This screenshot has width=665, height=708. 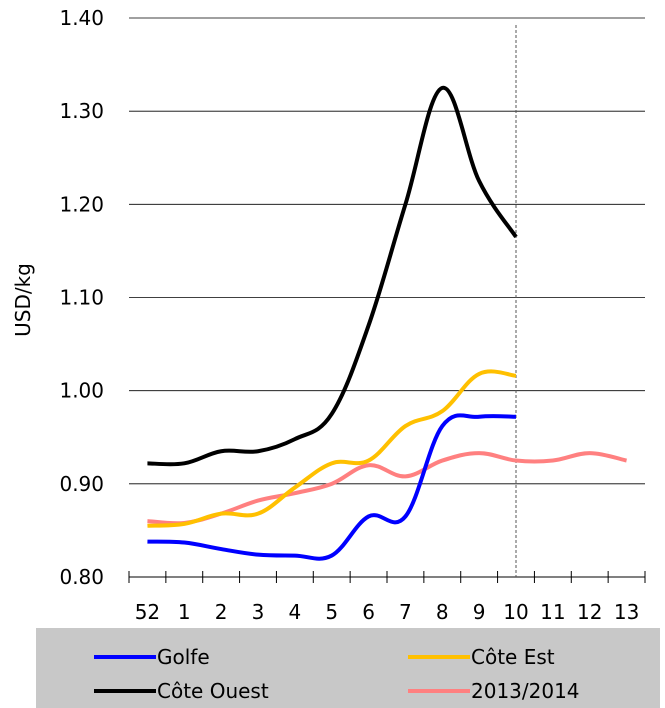 What do you see at coordinates (258, 612) in the screenshot?
I see `x-tick-label: 3` at bounding box center [258, 612].